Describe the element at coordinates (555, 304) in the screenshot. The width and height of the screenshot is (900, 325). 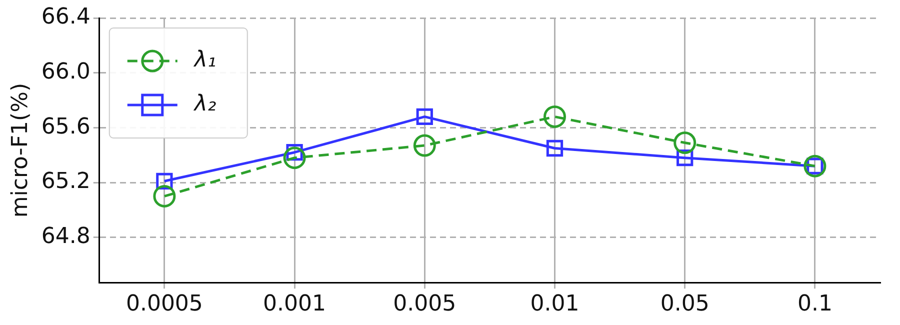
I see `x-tick-label: 0.01` at that location.